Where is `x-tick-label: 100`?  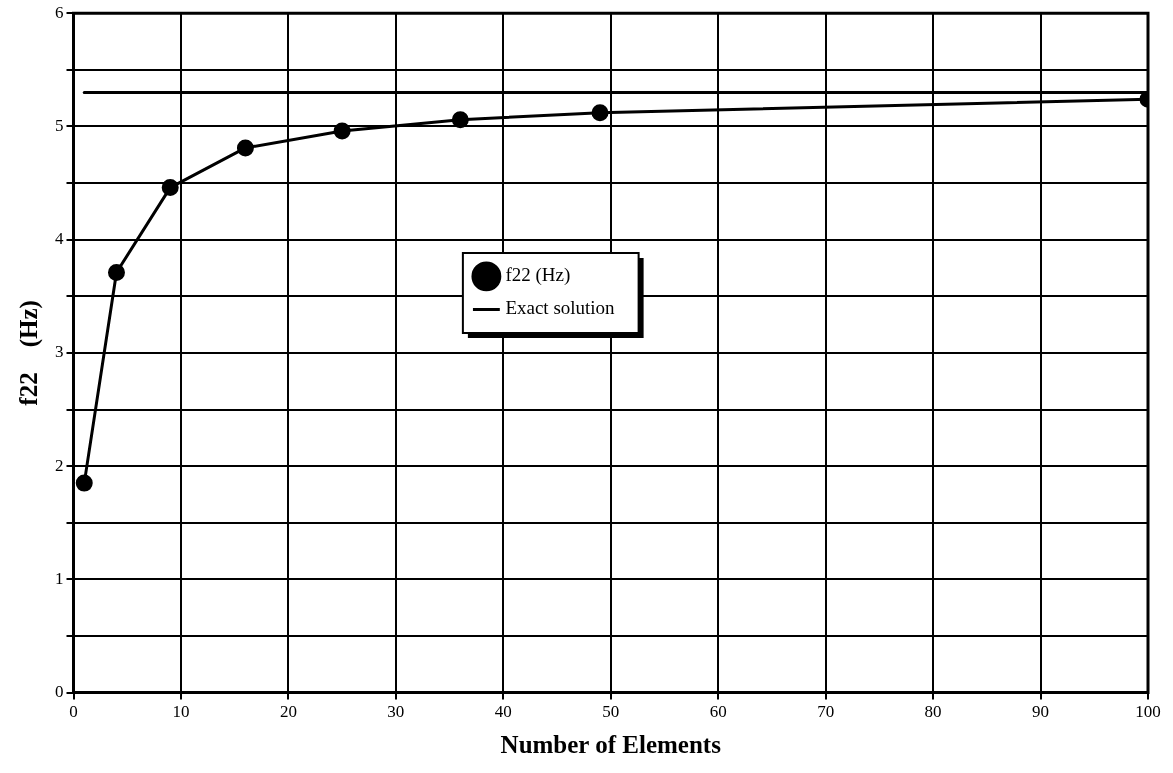 x-tick-label: 100 is located at coordinates (1148, 712).